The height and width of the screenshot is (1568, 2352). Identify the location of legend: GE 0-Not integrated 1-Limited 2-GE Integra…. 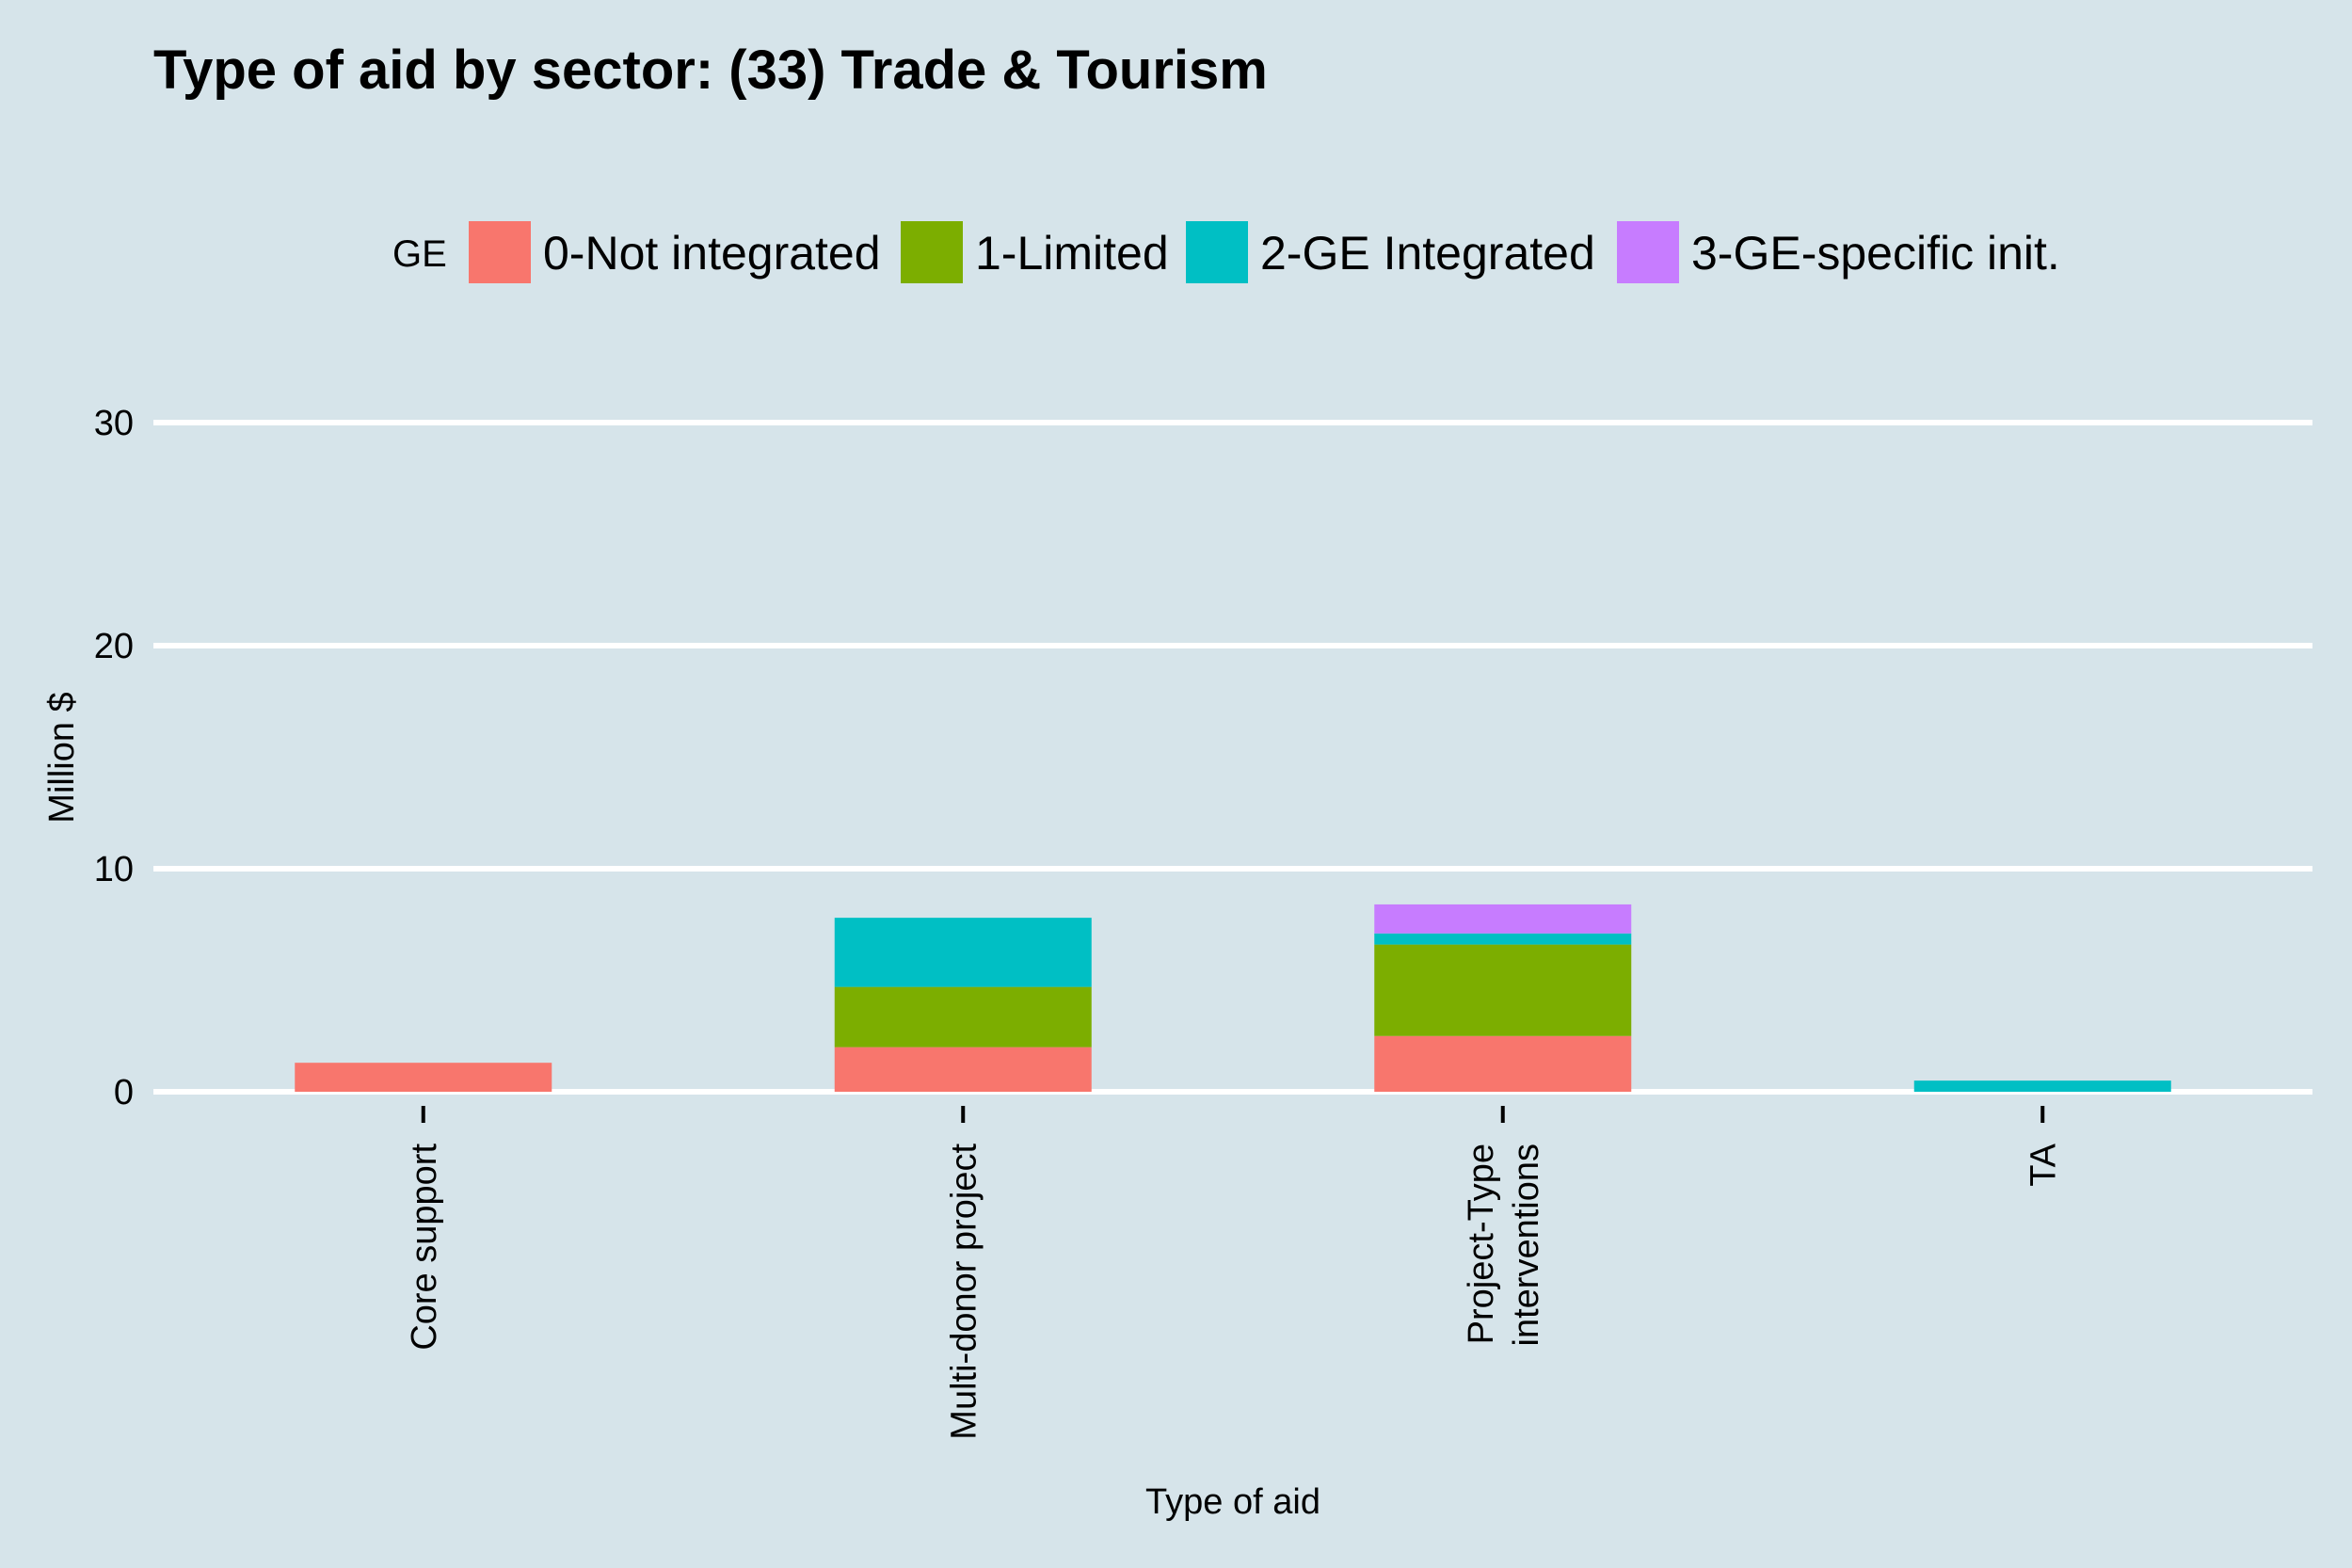
(1226, 252).